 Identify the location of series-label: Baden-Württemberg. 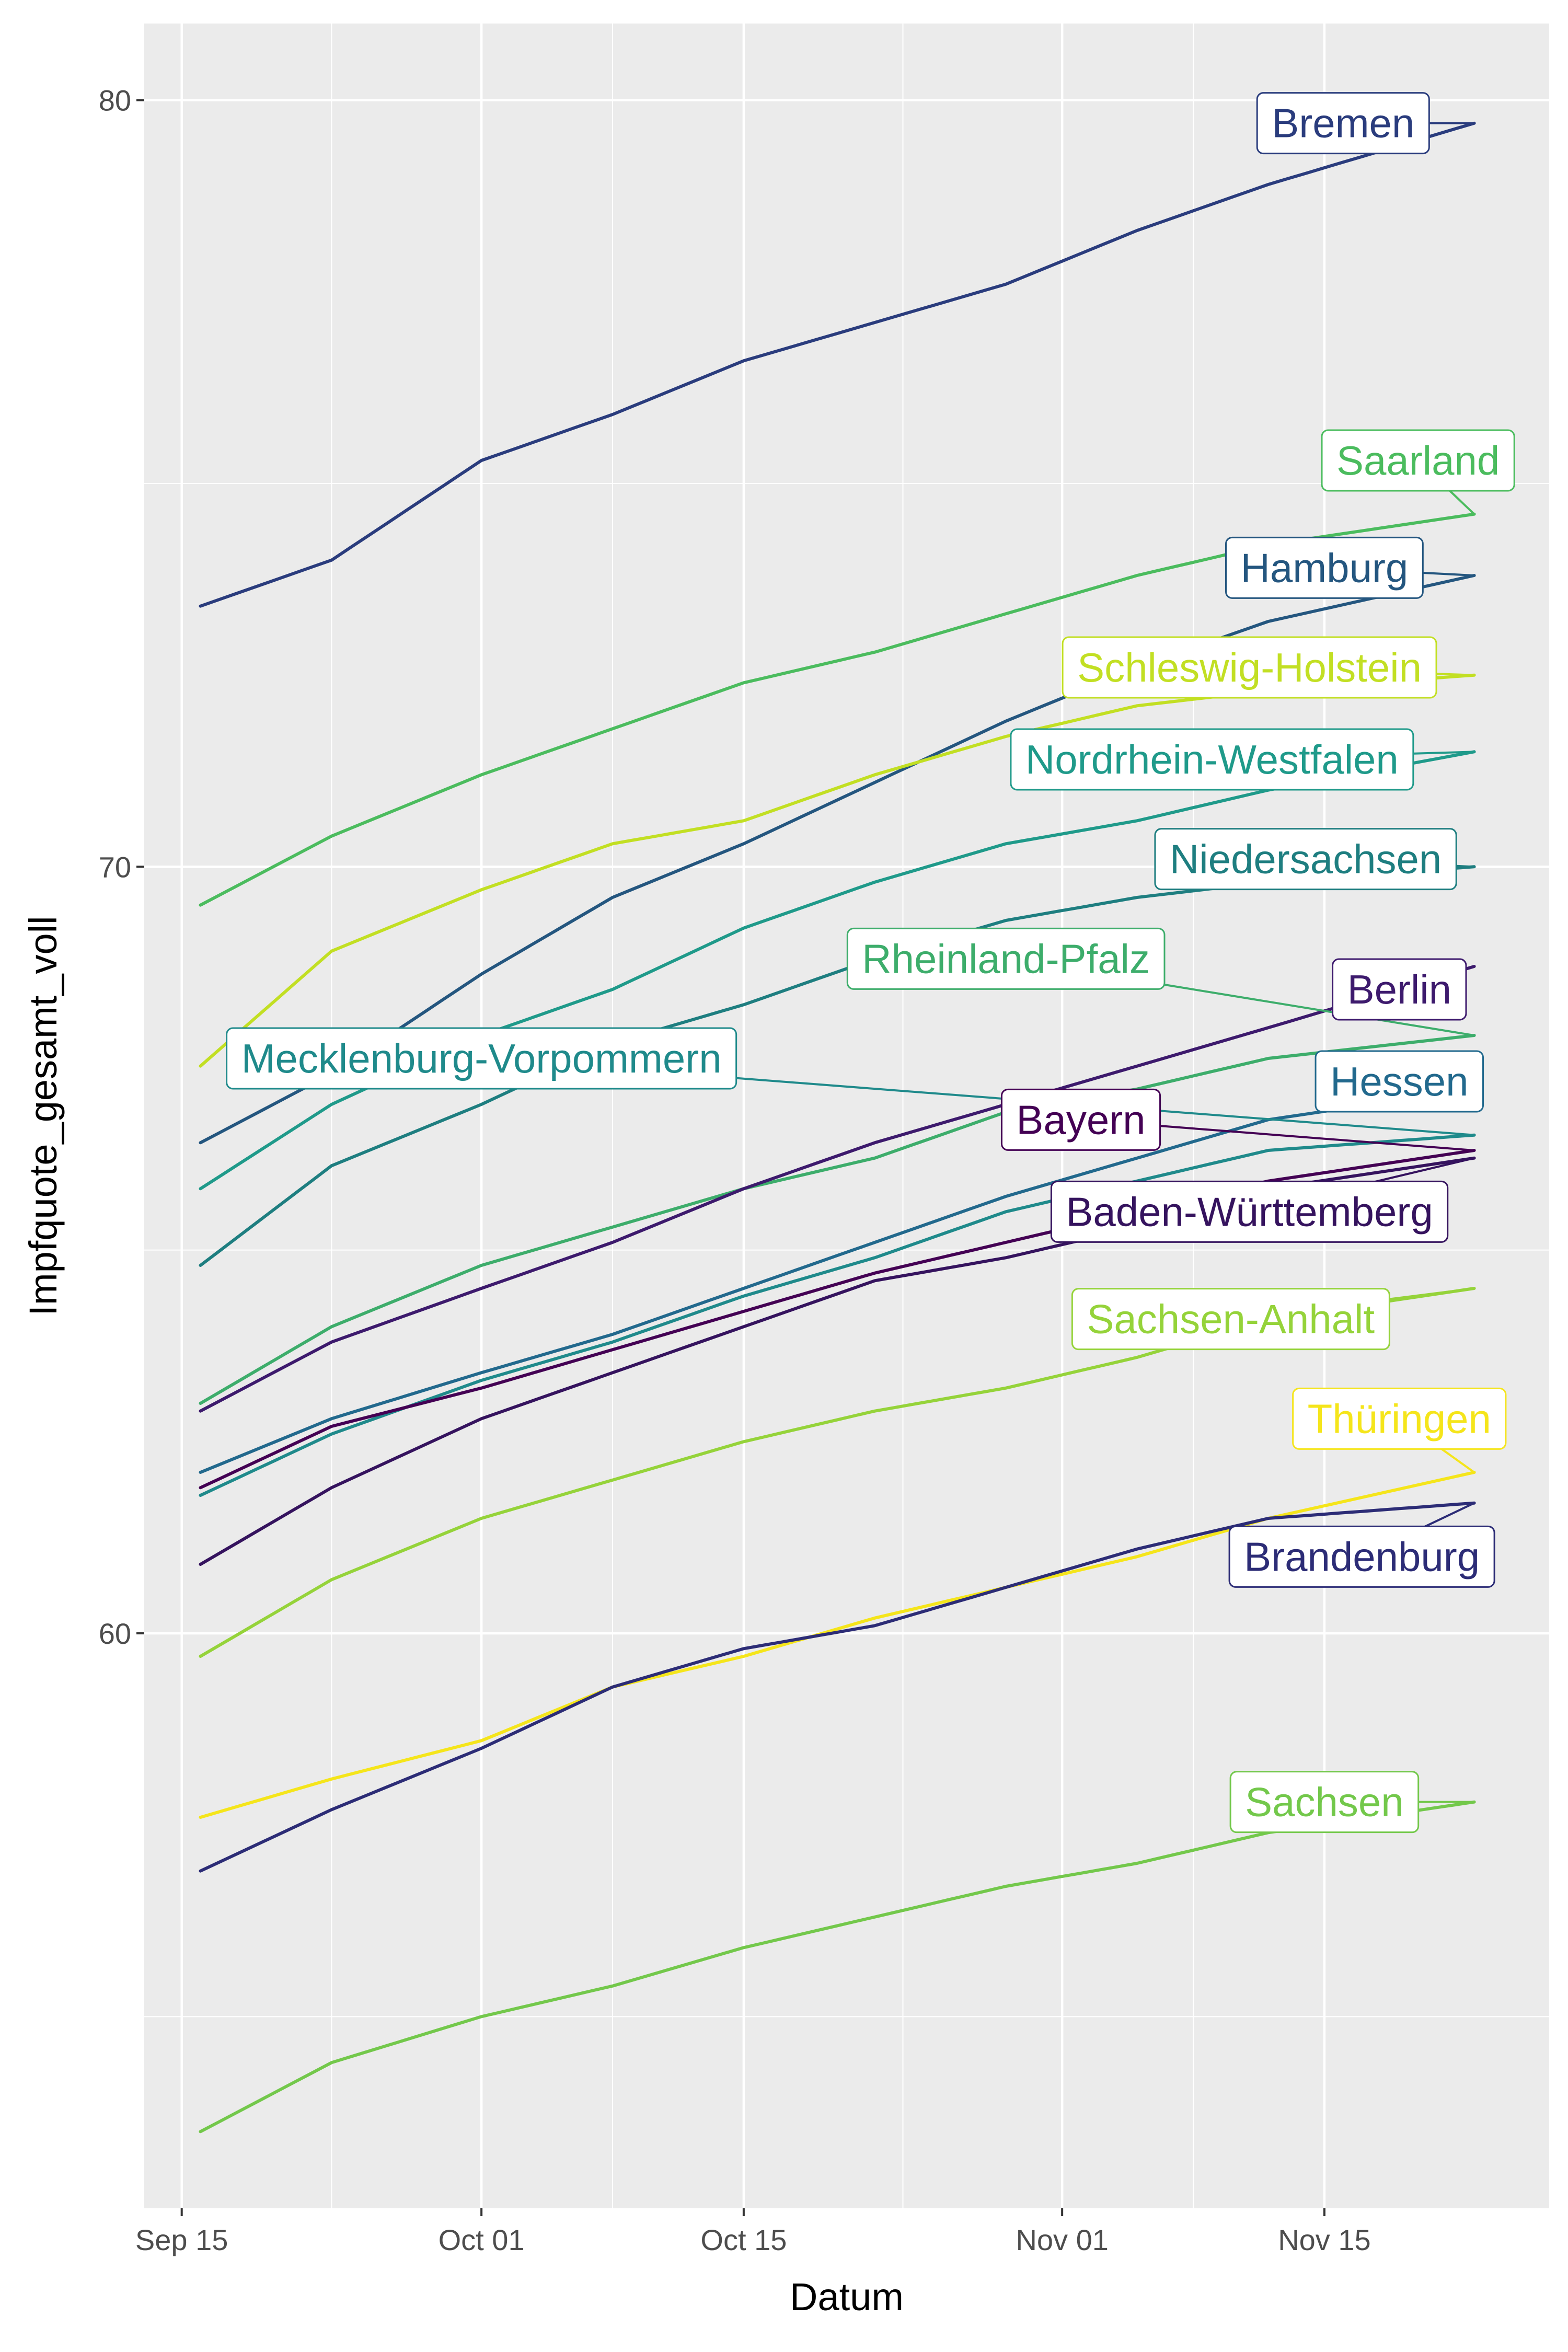
(1262, 1200).